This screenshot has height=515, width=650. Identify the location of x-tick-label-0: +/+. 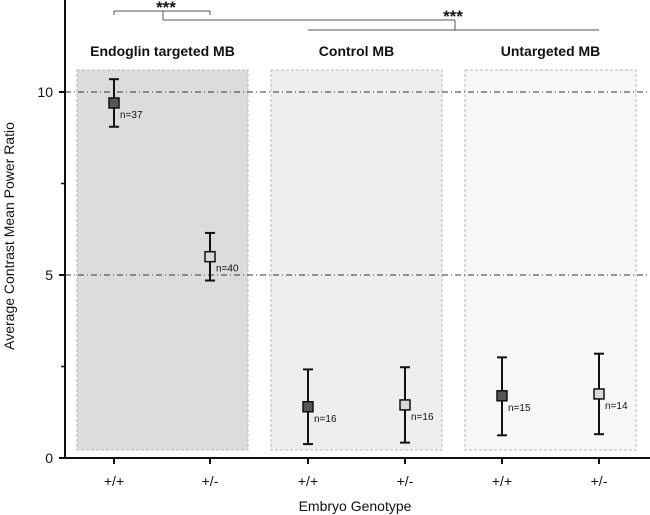
(114, 481).